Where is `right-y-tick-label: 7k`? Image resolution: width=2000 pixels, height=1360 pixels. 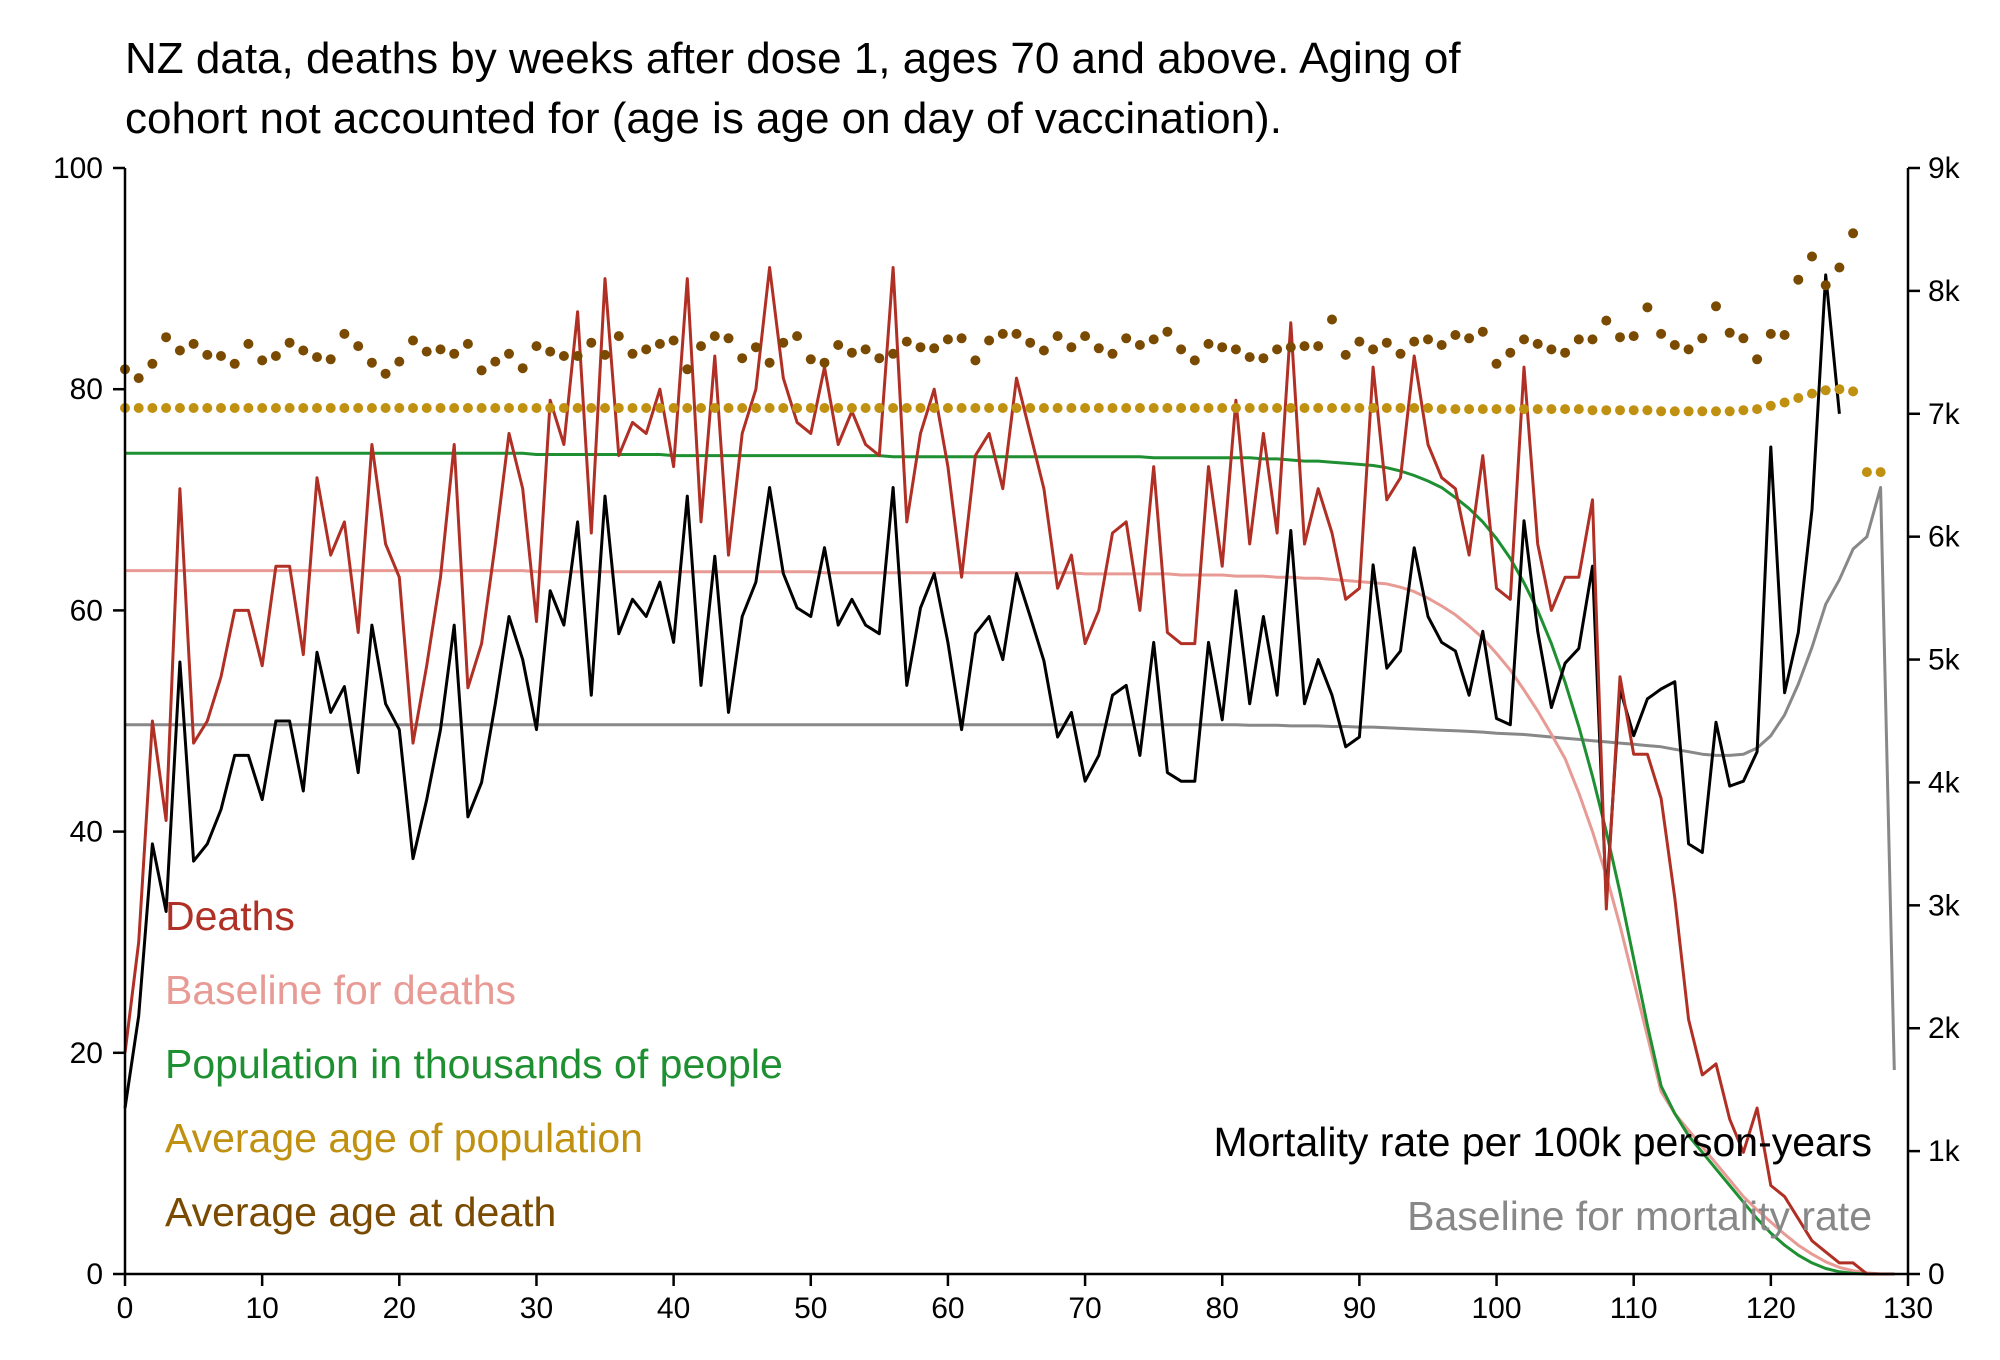
right-y-tick-label: 7k is located at coordinates (1944, 414).